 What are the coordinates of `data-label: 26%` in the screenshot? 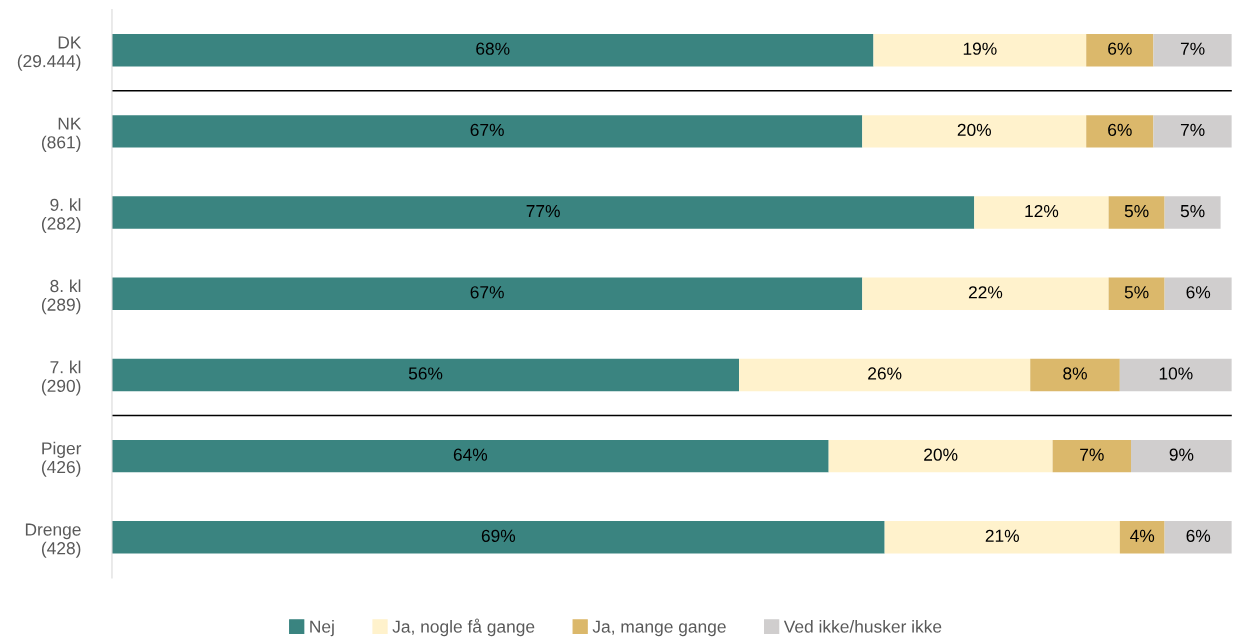 It's located at (885, 373).